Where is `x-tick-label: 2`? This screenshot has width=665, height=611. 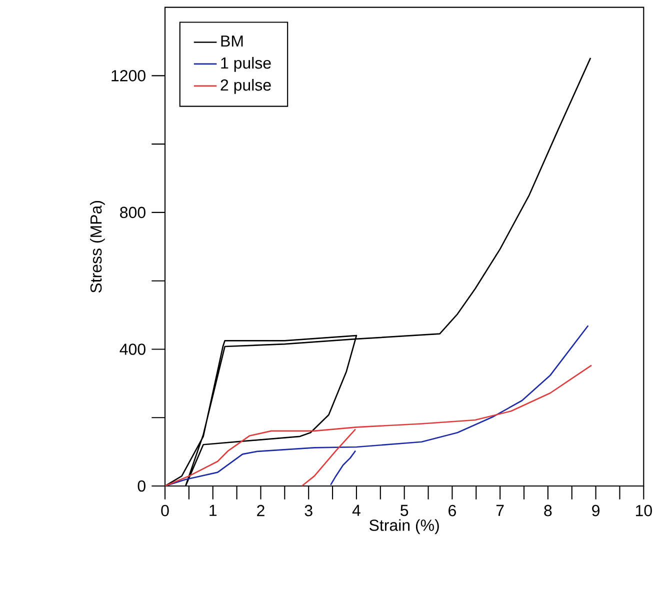 x-tick-label: 2 is located at coordinates (260, 510).